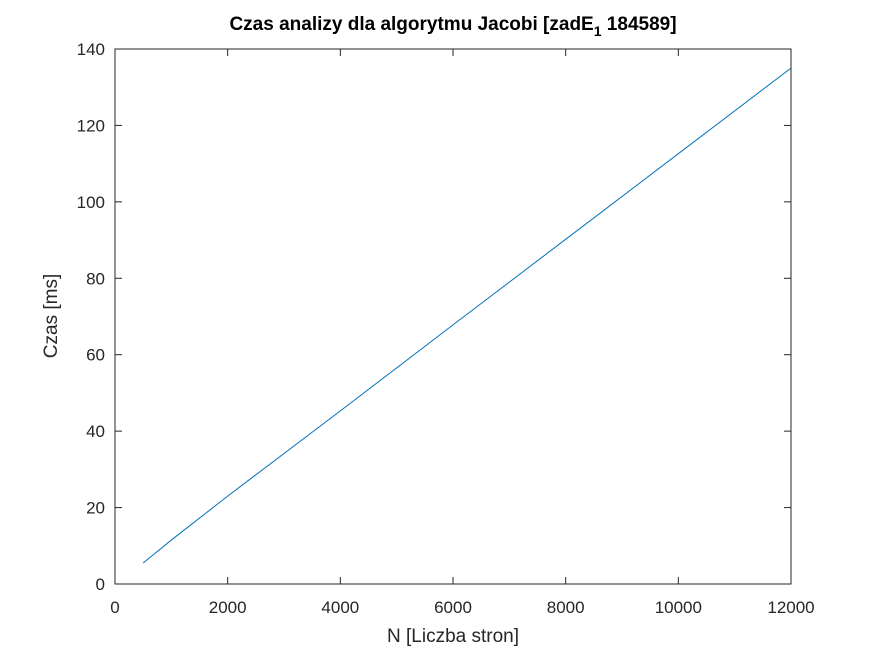 The width and height of the screenshot is (875, 656). What do you see at coordinates (95, 508) in the screenshot?
I see `y-tick-label: 20` at bounding box center [95, 508].